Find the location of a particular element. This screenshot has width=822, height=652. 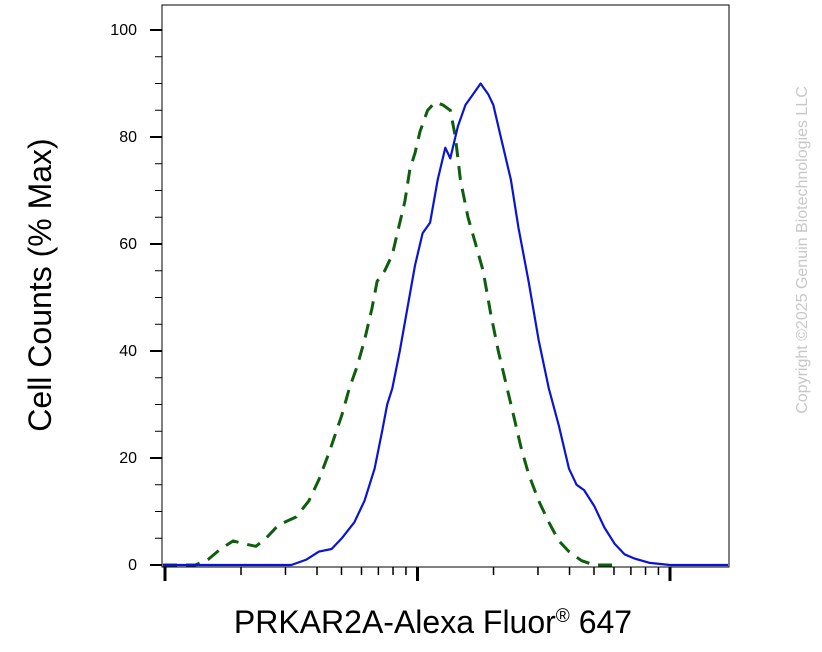

y-tick-label: 80 is located at coordinates (128, 137).